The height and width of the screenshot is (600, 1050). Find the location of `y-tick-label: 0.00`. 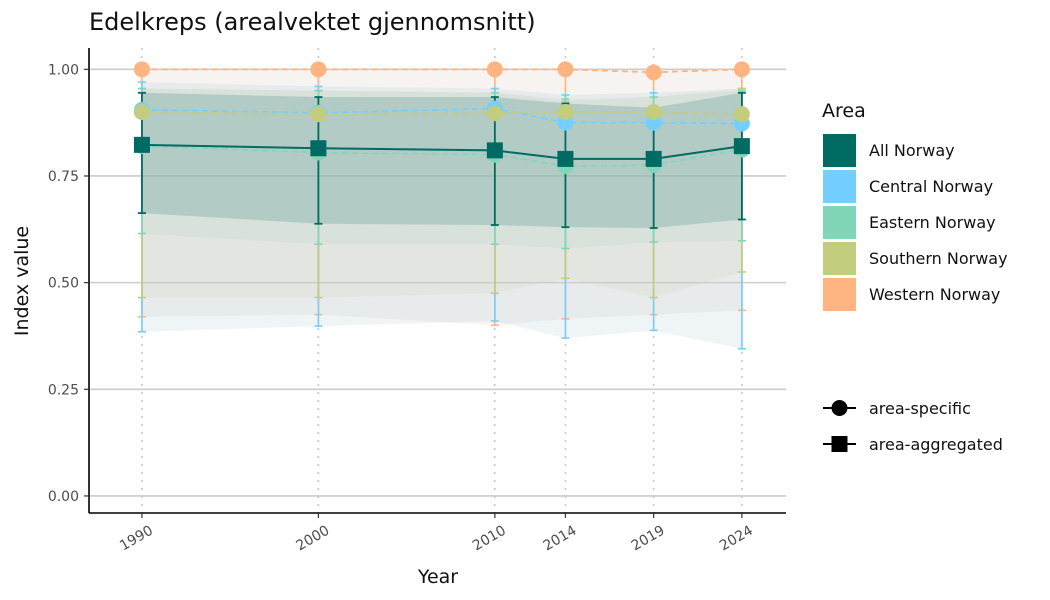

y-tick-label: 0.00 is located at coordinates (63, 497).